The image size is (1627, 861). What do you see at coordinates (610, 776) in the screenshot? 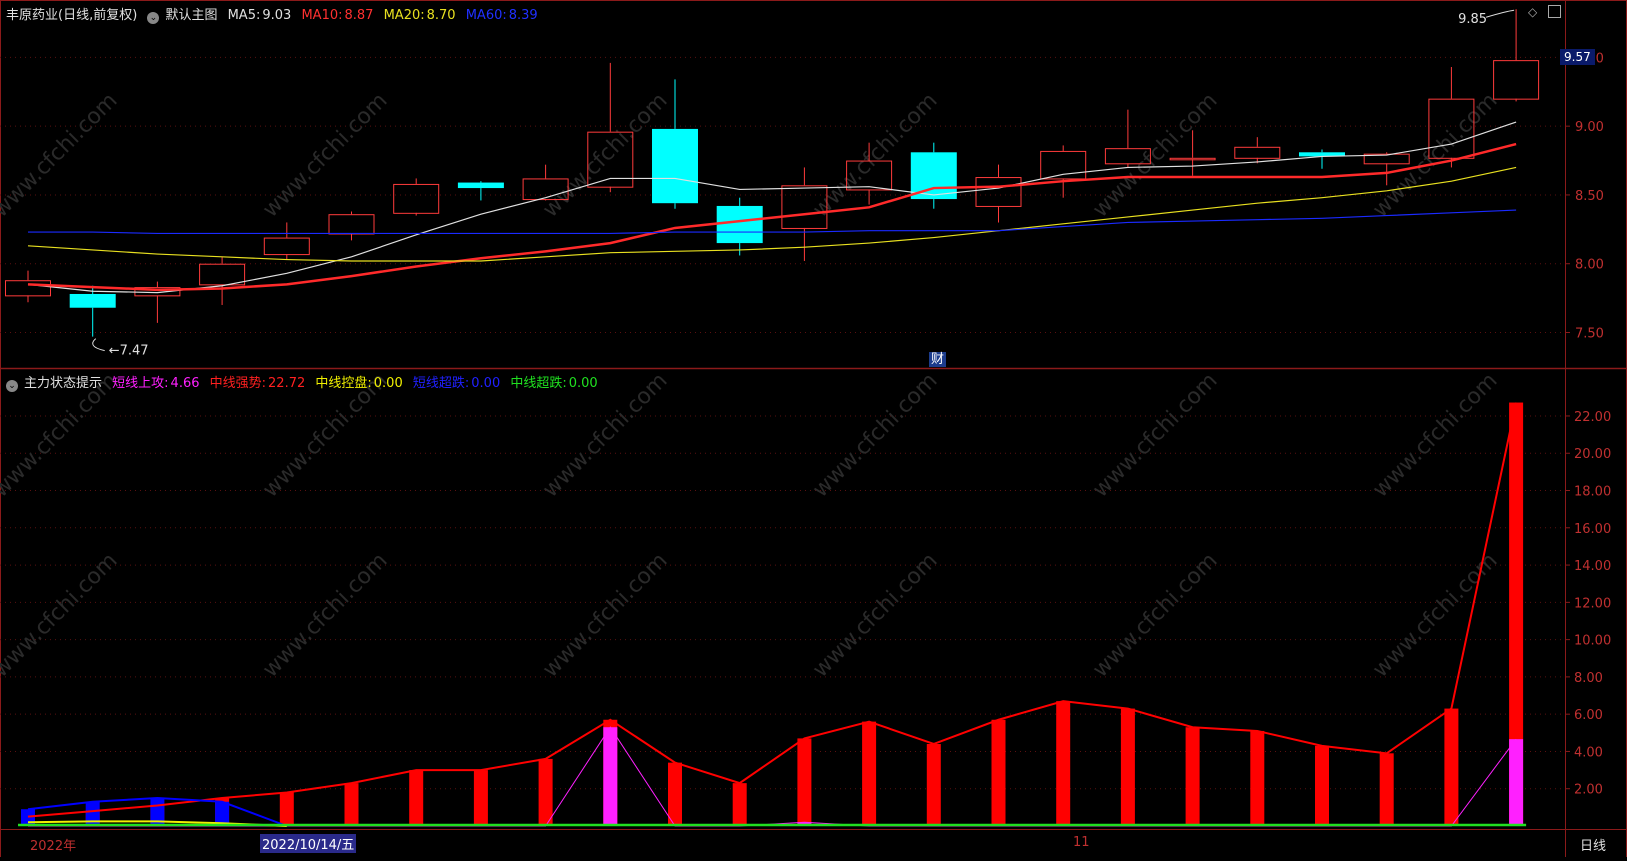
I see `magenta-attack-bar` at bounding box center [610, 776].